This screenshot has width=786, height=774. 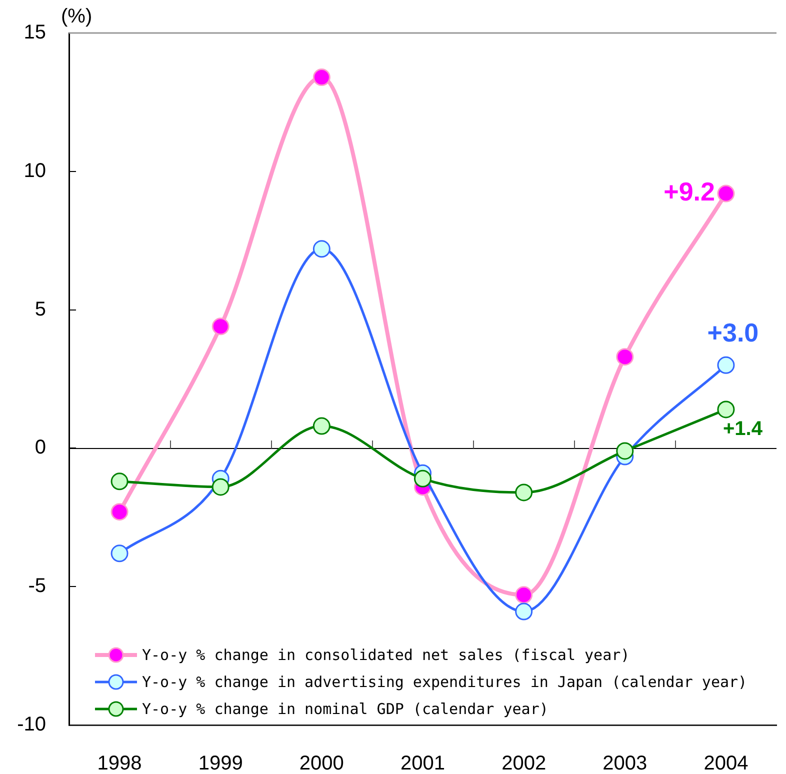 I want to click on y-tick-label: -10, so click(x=31, y=725).